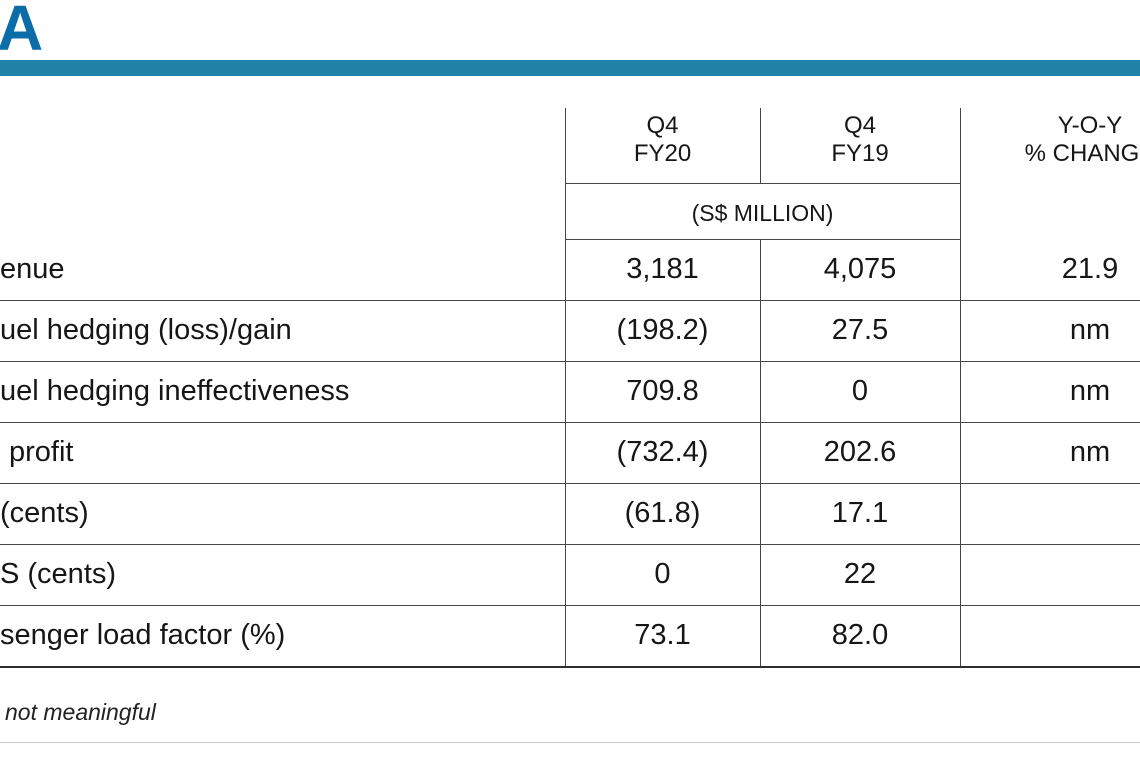 This screenshot has width=1140, height=760. Describe the element at coordinates (760, 452) in the screenshot. I see `divider-fy20-fy19-body` at that location.